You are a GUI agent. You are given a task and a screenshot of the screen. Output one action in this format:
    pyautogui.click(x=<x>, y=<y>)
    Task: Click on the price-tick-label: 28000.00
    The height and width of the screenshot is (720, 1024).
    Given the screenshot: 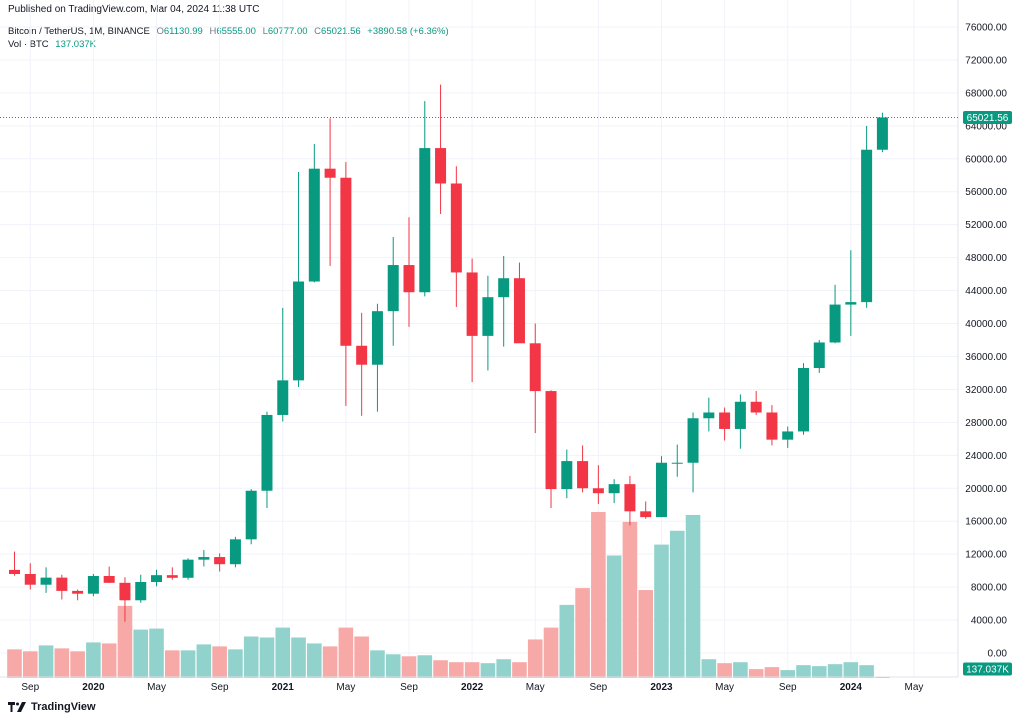 What is the action you would take?
    pyautogui.click(x=986, y=423)
    